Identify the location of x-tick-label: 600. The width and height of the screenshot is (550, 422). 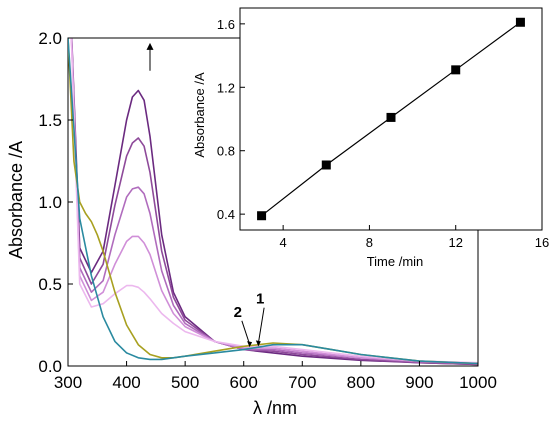
(244, 382).